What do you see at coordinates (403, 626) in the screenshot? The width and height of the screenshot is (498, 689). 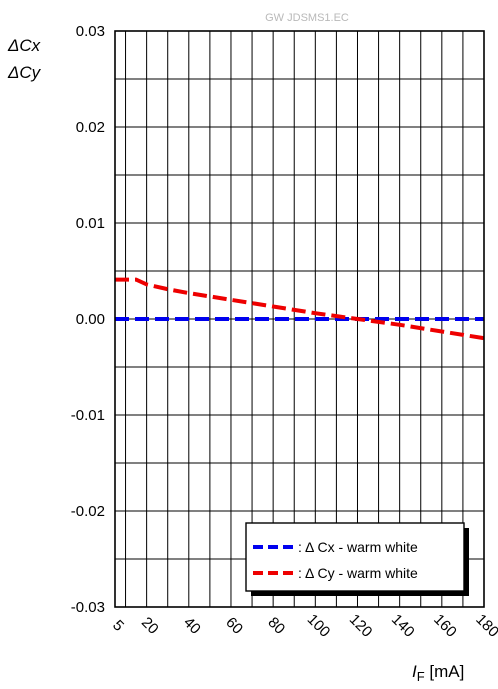 I see `x-tick-label: 140` at bounding box center [403, 626].